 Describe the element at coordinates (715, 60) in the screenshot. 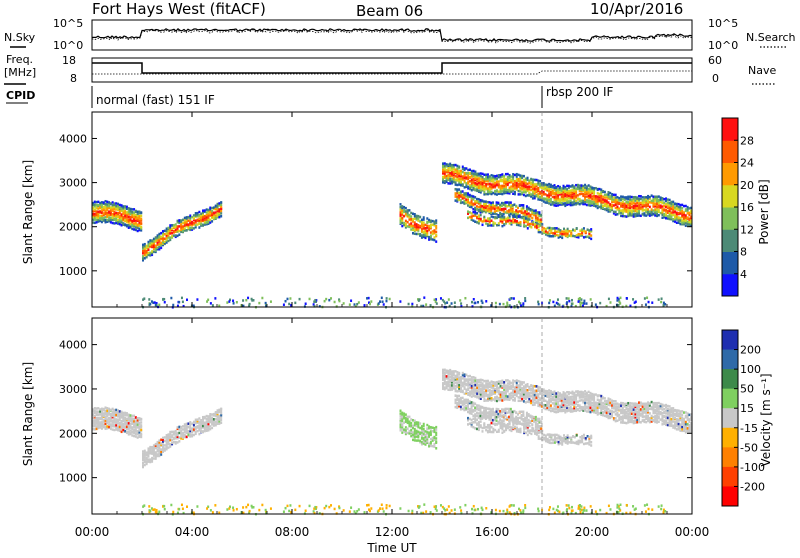

I see `nave-tick-top: 60` at that location.